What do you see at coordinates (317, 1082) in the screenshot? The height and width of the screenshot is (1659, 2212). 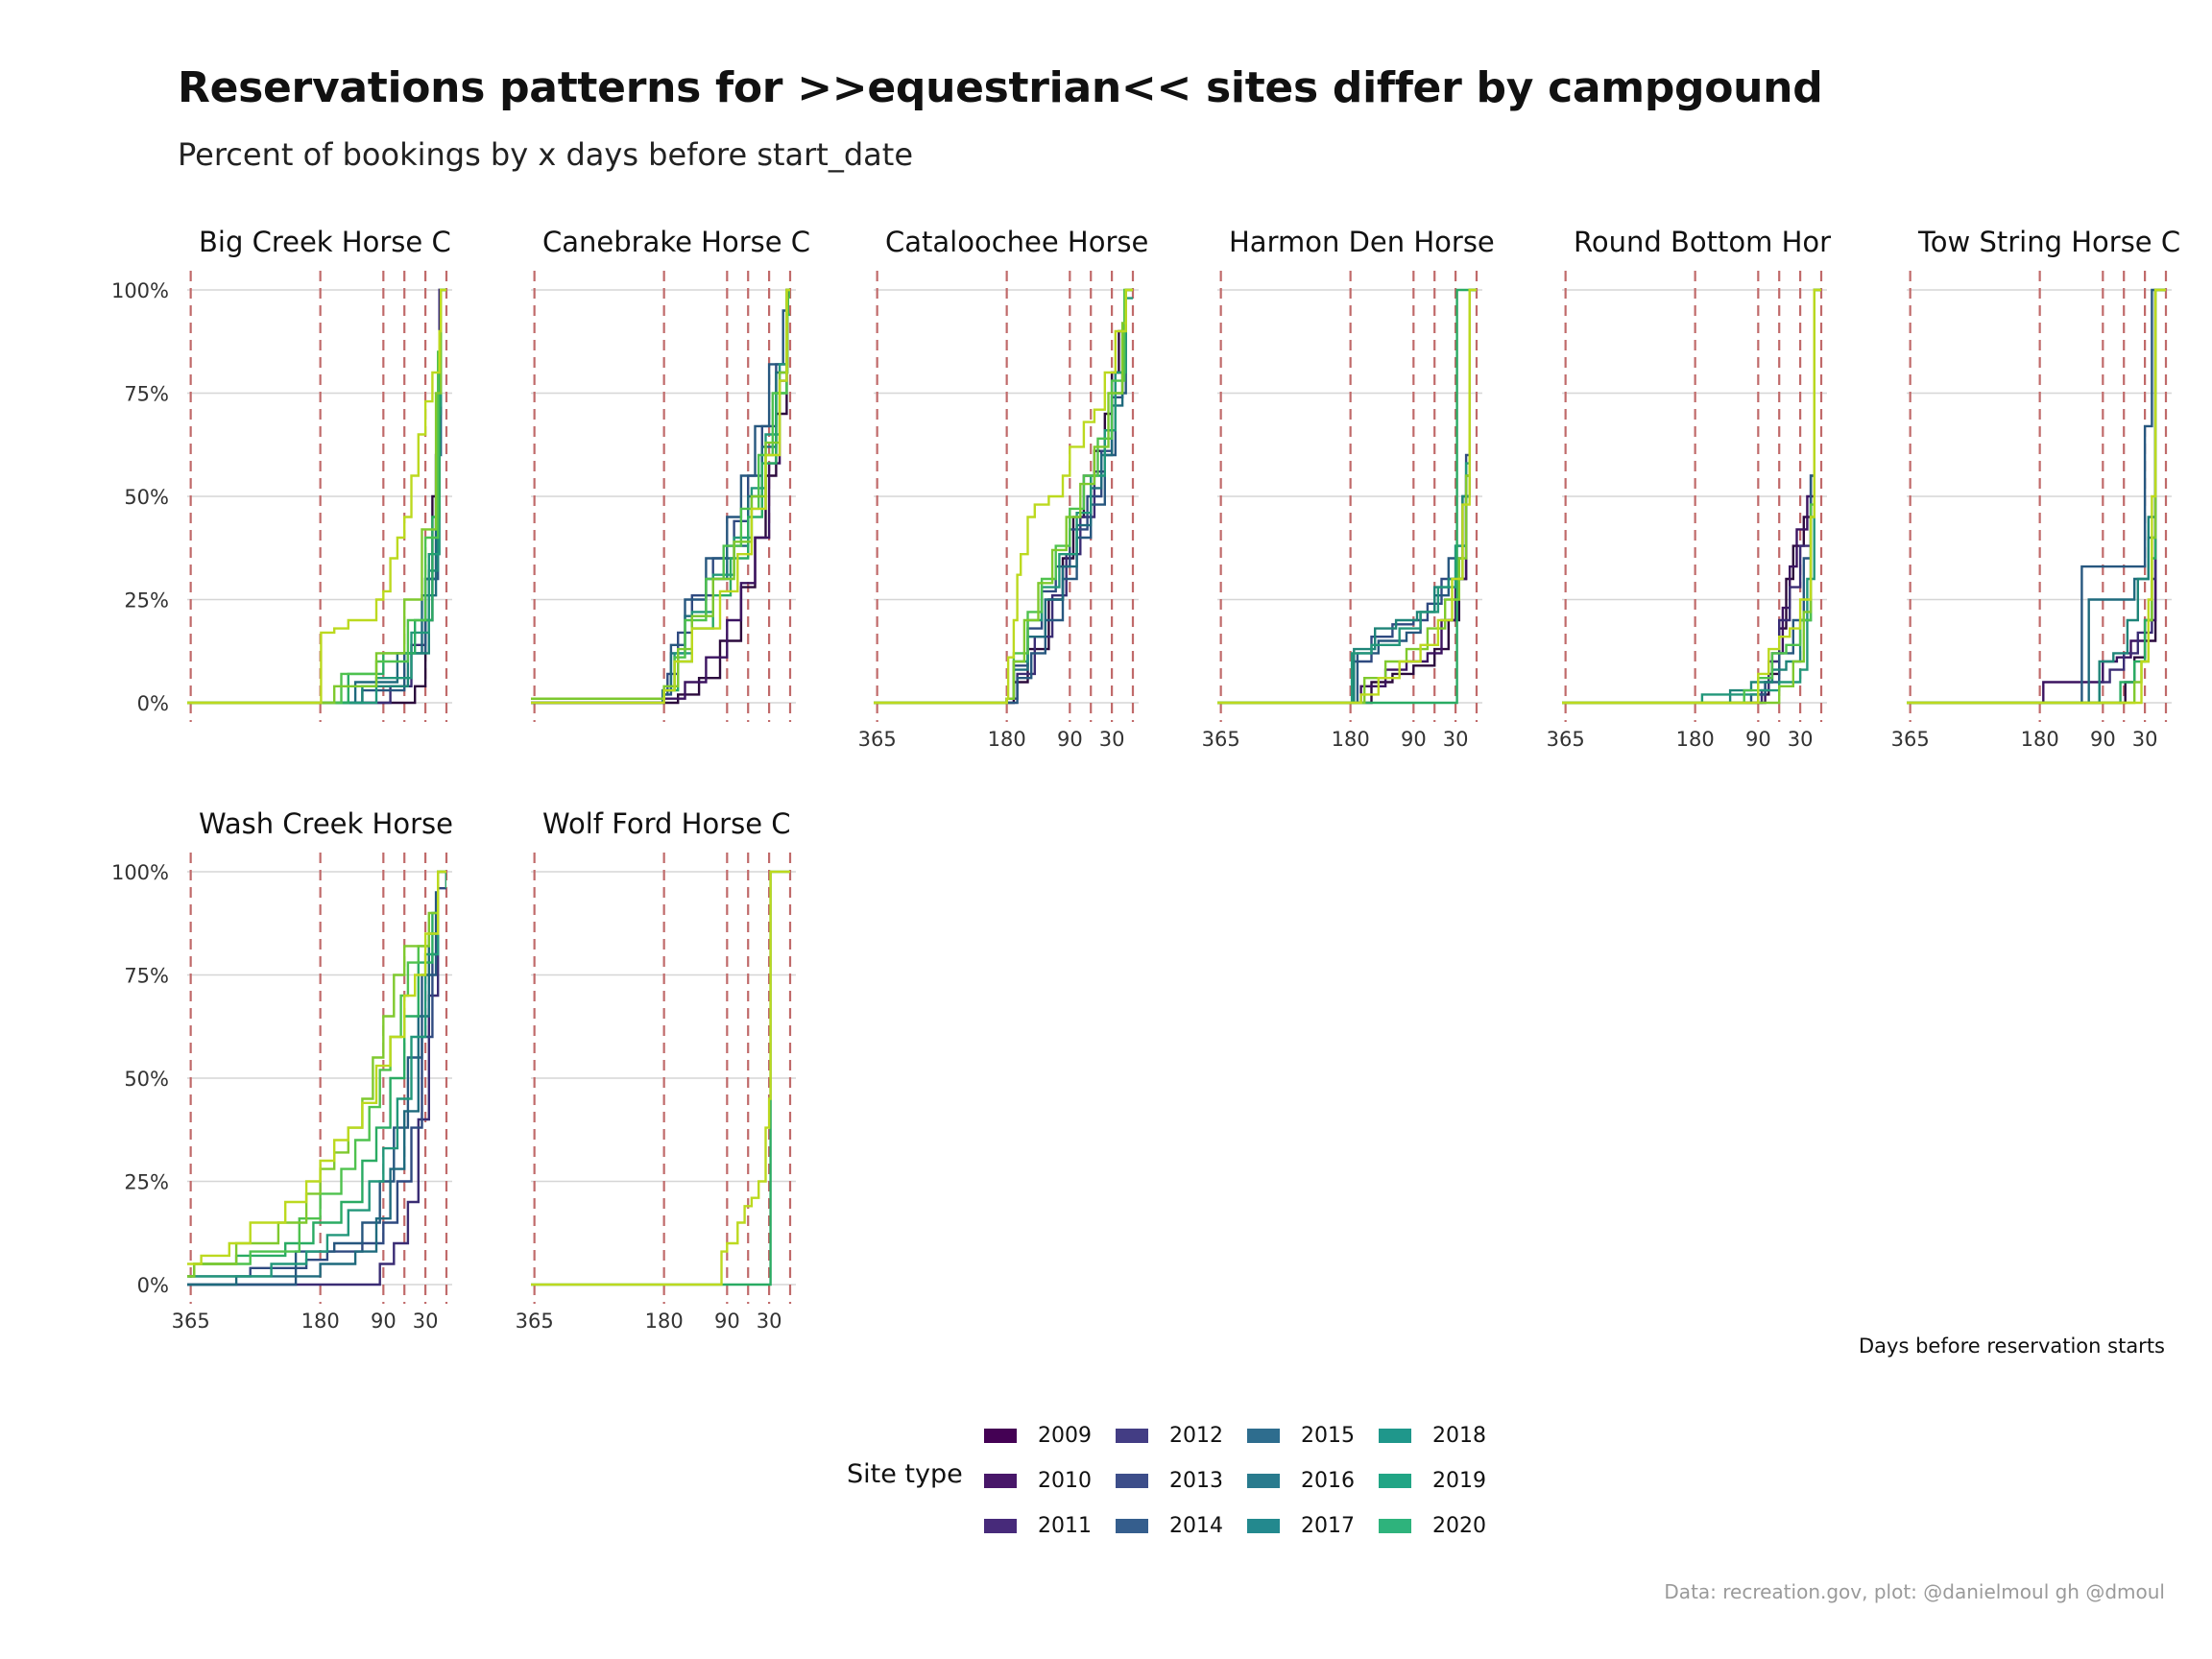 I see `series-line-2012` at bounding box center [317, 1082].